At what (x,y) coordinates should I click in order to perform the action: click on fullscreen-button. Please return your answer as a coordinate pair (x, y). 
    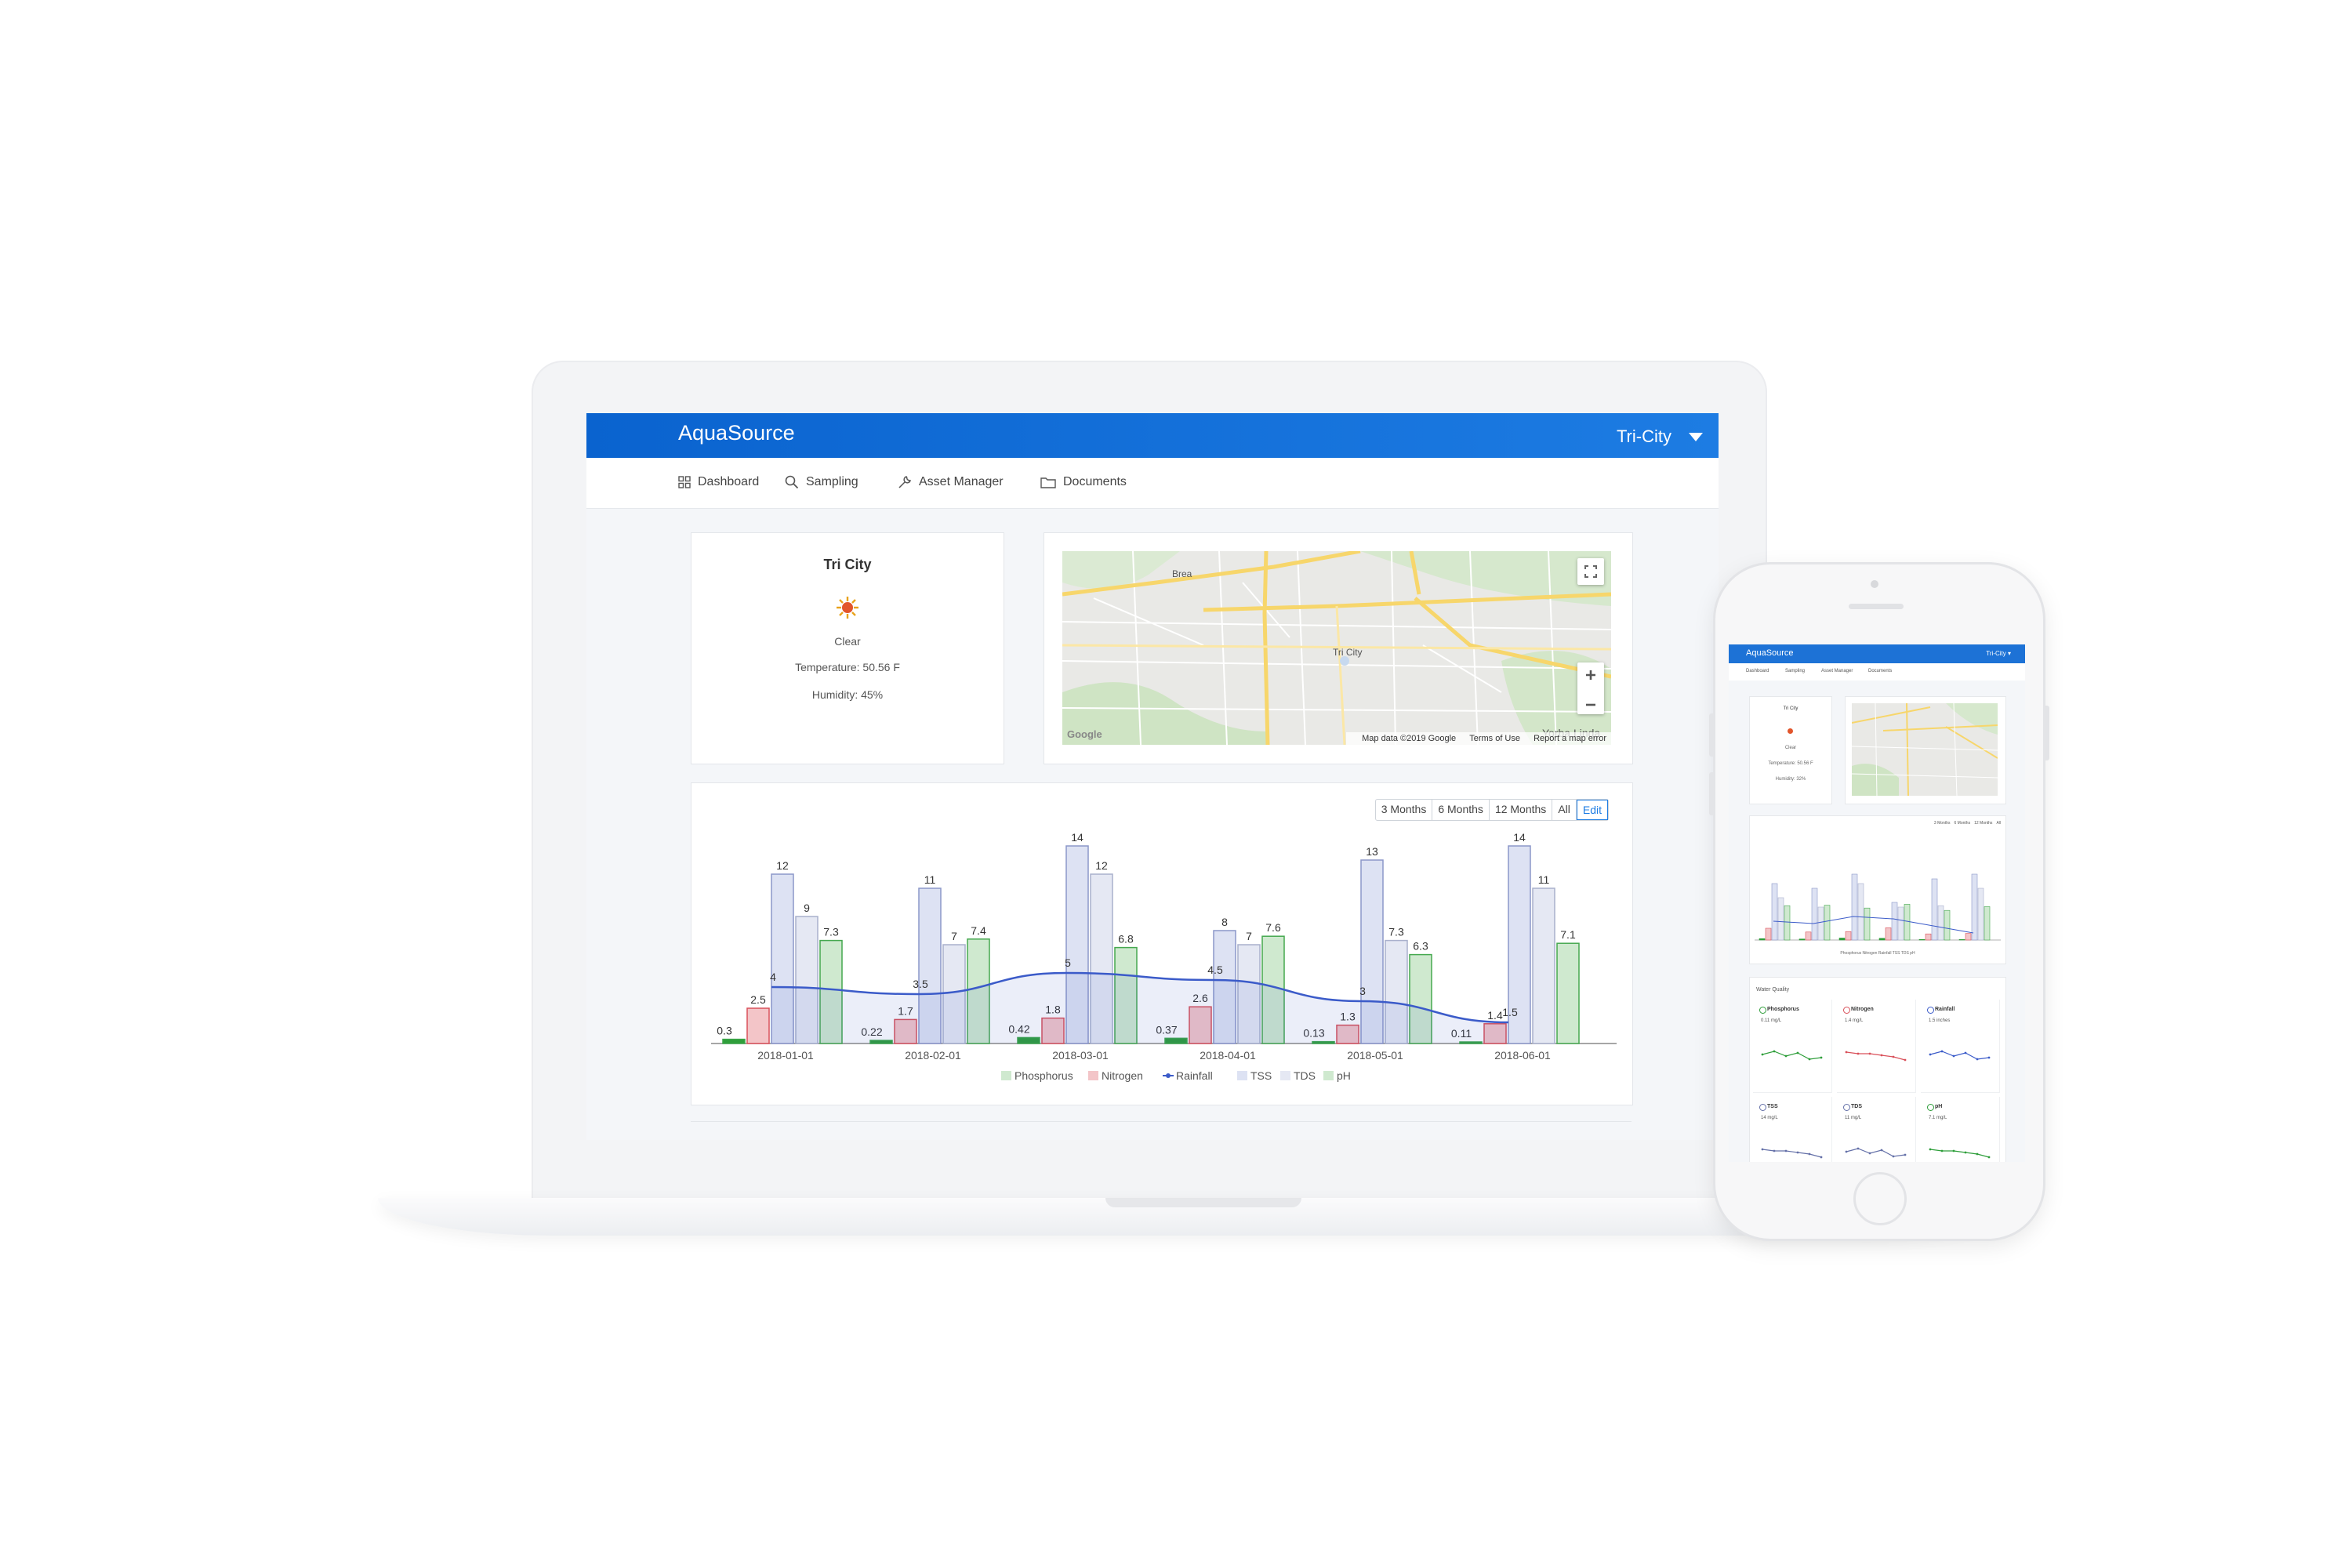
    Looking at the image, I should click on (1590, 571).